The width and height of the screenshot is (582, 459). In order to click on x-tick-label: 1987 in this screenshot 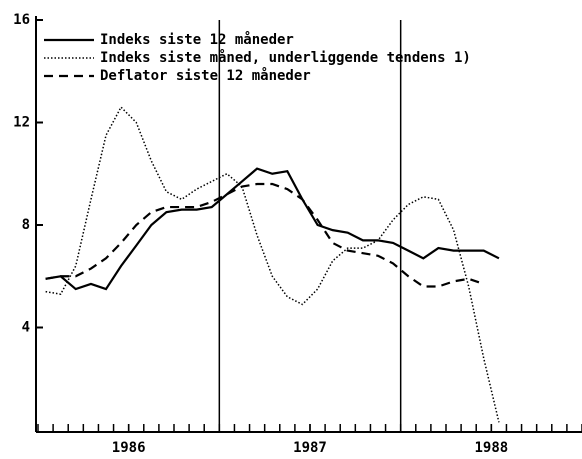, I will do `click(310, 448)`.